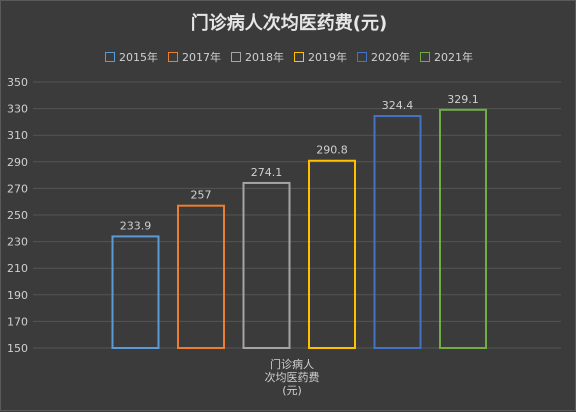 The width and height of the screenshot is (576, 412). What do you see at coordinates (17, 188) in the screenshot?
I see `y-tick-label-270: 270` at bounding box center [17, 188].